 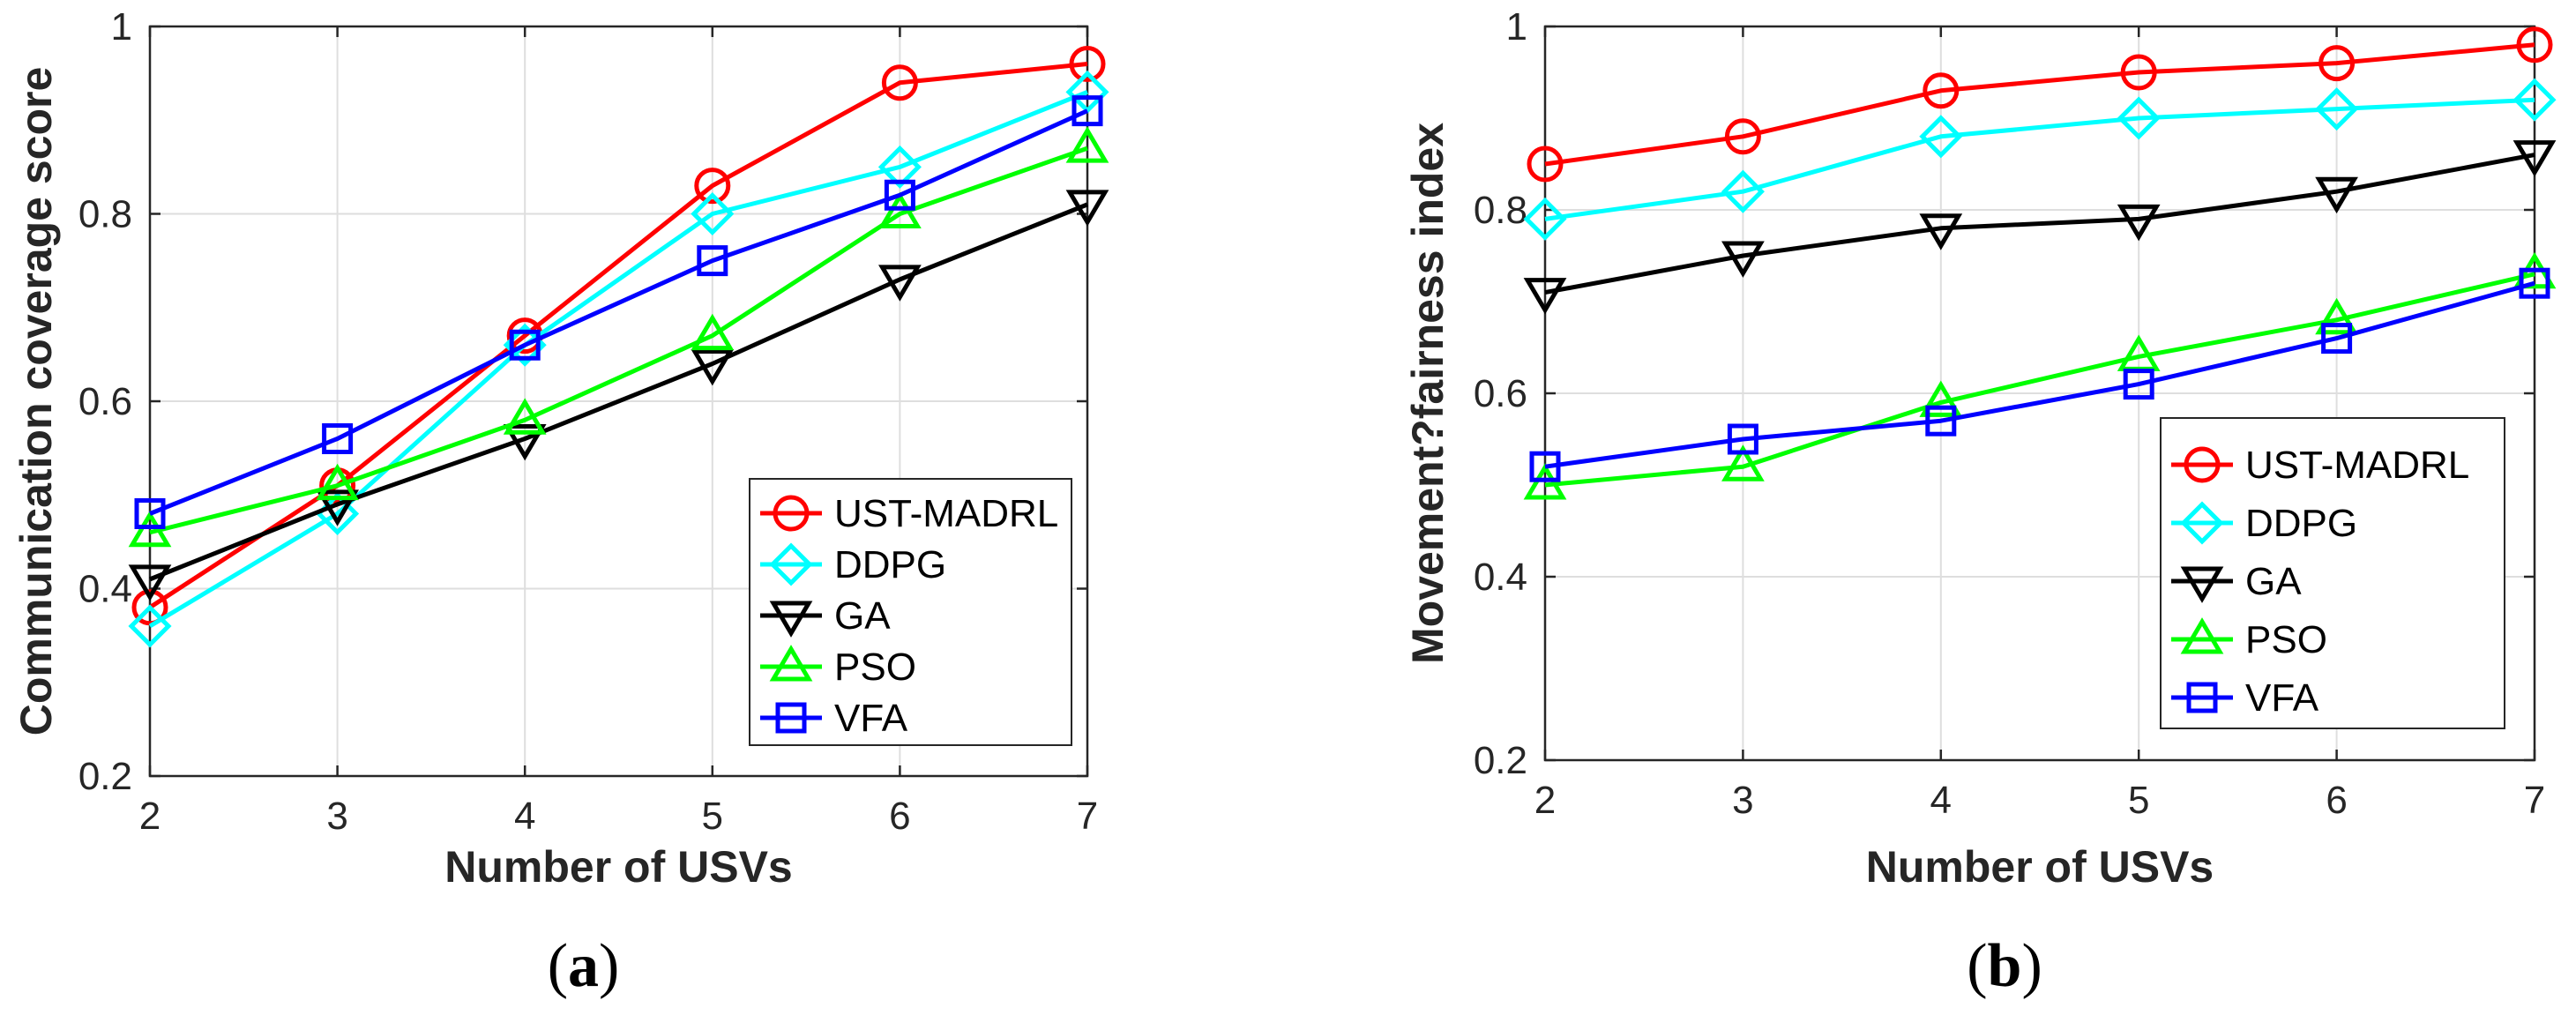 I want to click on x-tick-label: 6, so click(x=2336, y=801).